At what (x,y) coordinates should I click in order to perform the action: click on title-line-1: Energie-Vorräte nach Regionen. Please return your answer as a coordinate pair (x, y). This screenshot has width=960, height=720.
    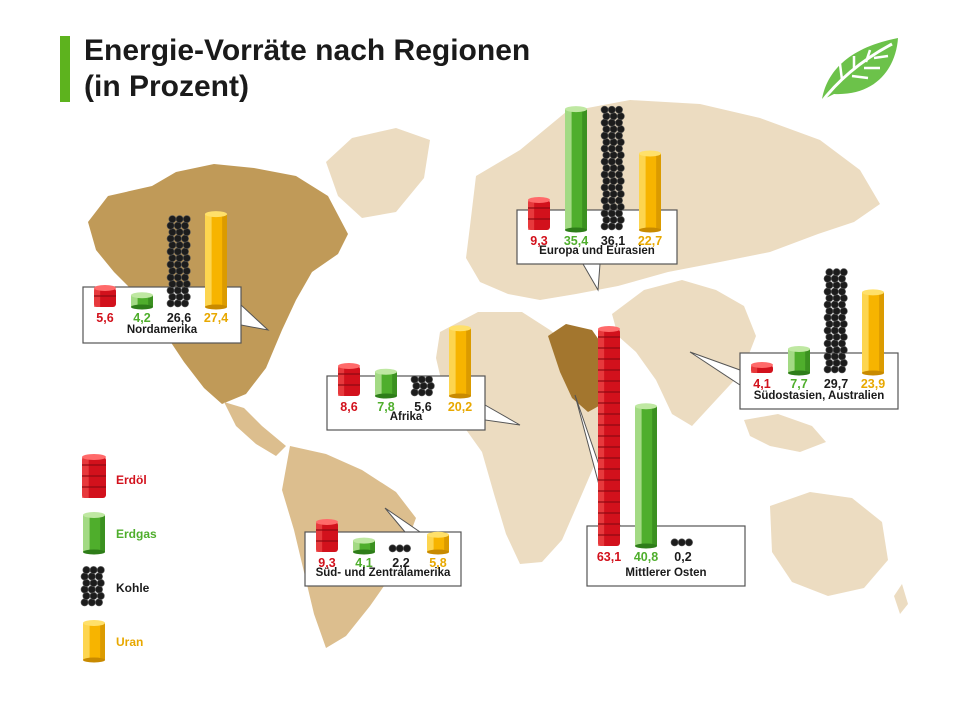
    Looking at the image, I should click on (307, 50).